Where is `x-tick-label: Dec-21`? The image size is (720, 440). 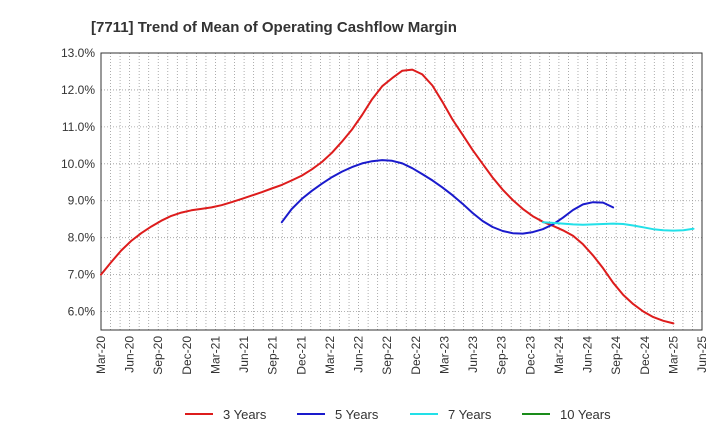 x-tick-label: Dec-21 is located at coordinates (301, 355).